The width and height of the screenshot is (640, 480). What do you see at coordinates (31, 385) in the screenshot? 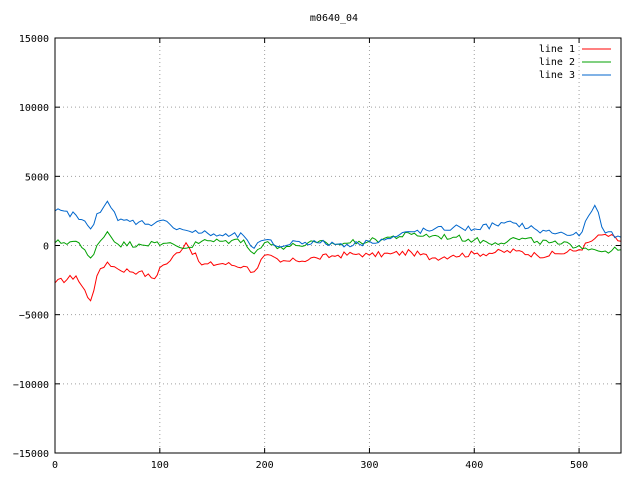
I see `y-tick-label: −10000` at bounding box center [31, 385].